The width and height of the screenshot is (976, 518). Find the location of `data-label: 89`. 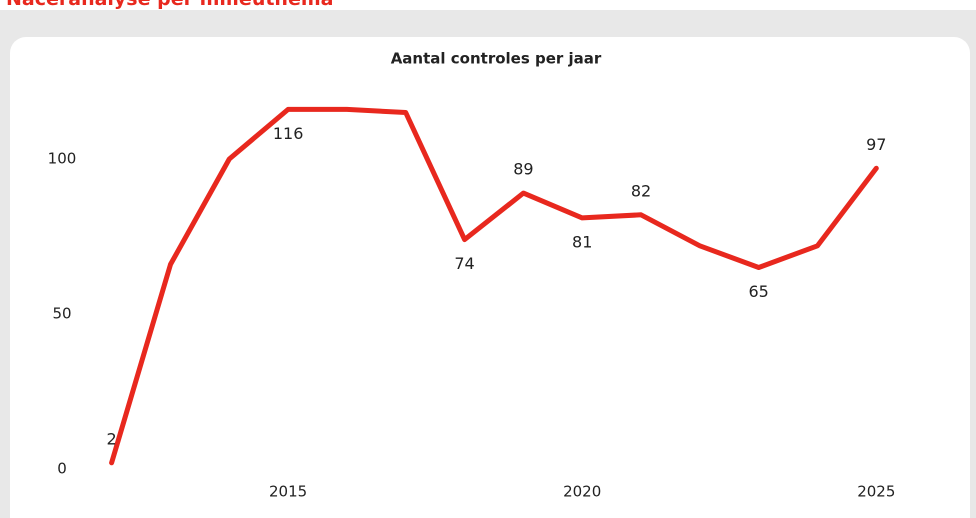

data-label: 89 is located at coordinates (523, 169).